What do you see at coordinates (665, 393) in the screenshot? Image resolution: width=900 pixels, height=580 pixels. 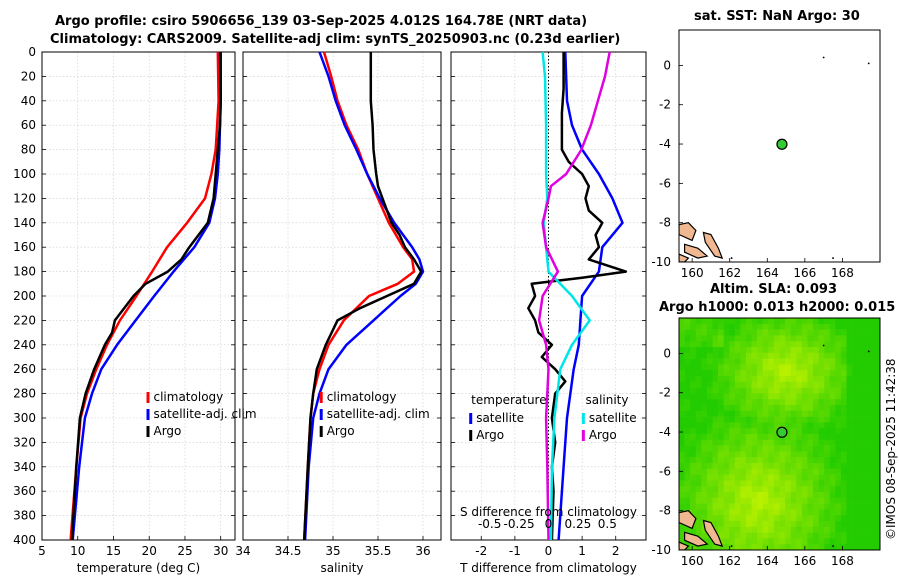 I see `map-y-tick-label: -2` at bounding box center [665, 393].